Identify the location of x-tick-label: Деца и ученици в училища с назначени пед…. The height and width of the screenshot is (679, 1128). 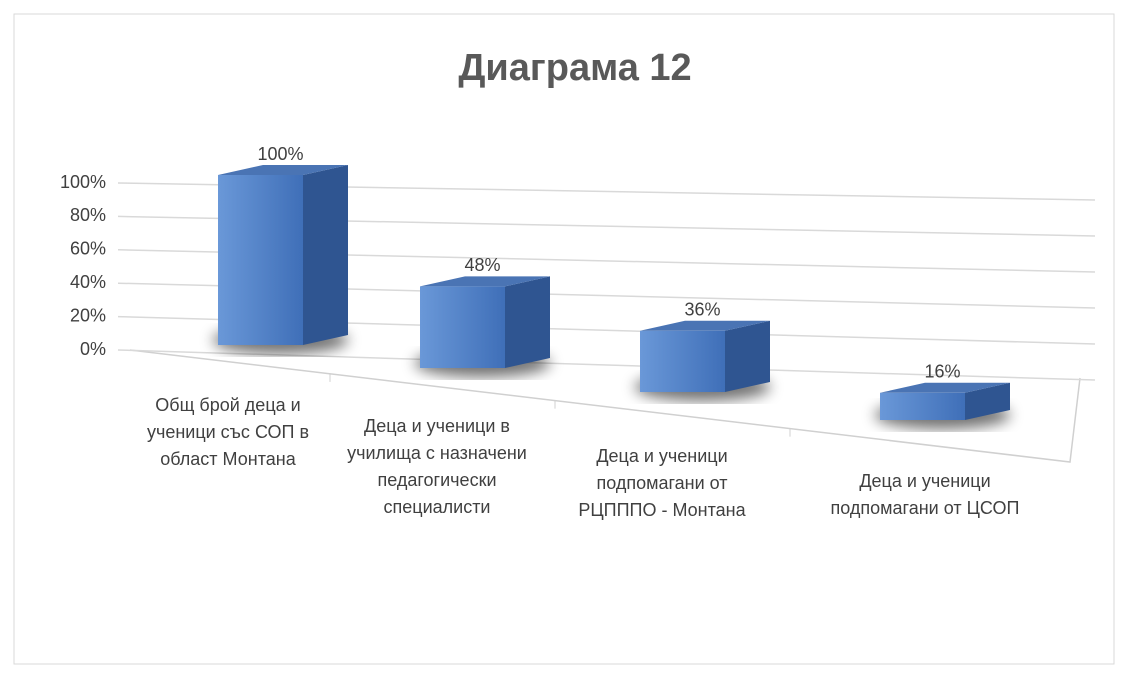
(437, 466).